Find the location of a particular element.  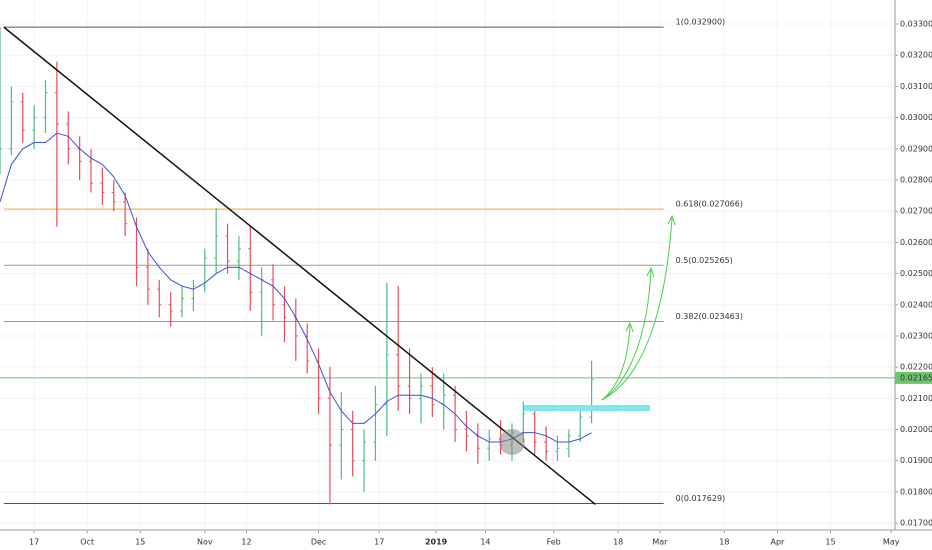

last-price-tag is located at coordinates (913, 377).